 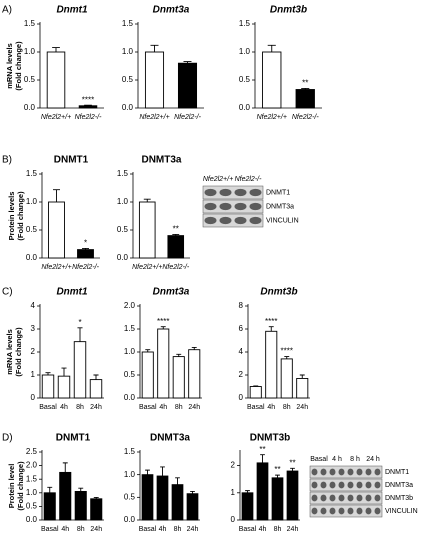 What do you see at coordinates (270, 438) in the screenshot?
I see `chart-title: DNMT3b` at bounding box center [270, 438].